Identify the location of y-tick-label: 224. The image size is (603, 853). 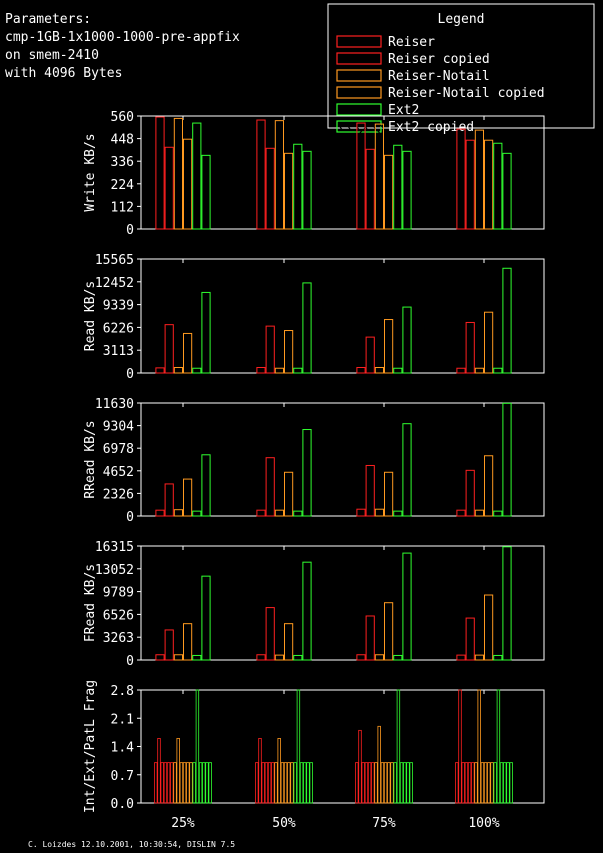
(123, 185).